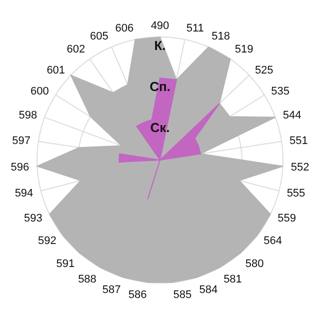 Image resolution: width=320 pixels, height=320 pixels. What do you see at coordinates (287, 218) in the screenshot?
I see `spoke-label: 559` at bounding box center [287, 218].